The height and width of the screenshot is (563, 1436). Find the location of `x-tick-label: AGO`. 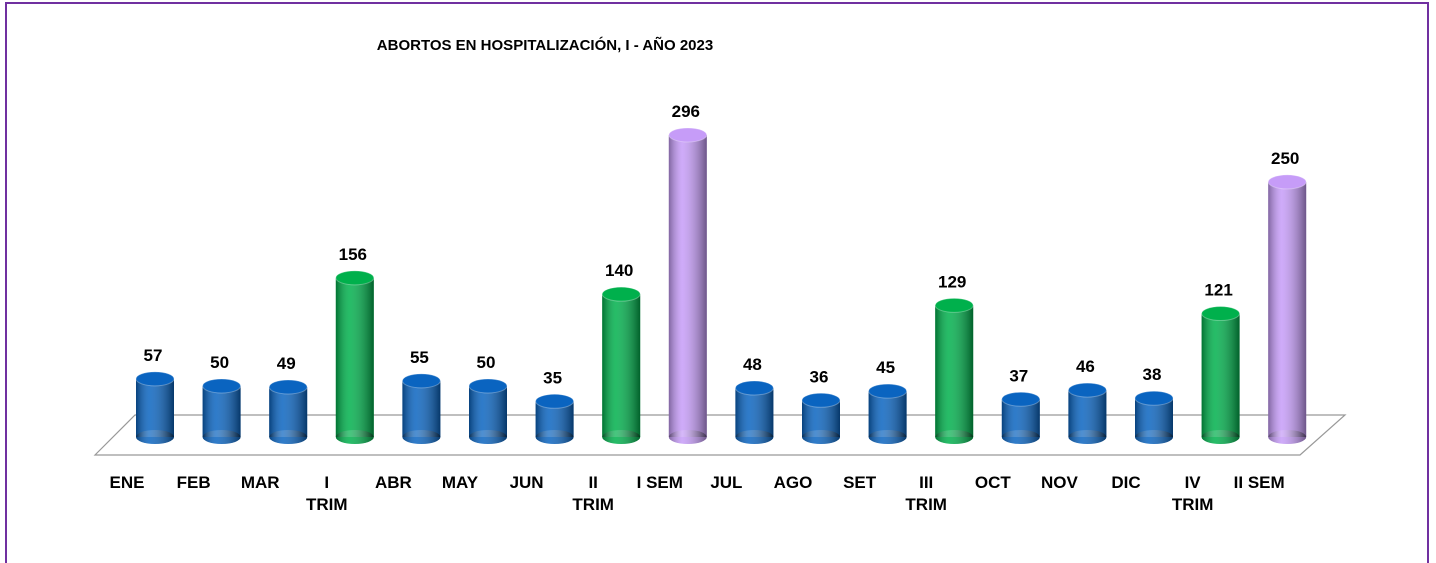

x-tick-label: AGO is located at coordinates (793, 482).